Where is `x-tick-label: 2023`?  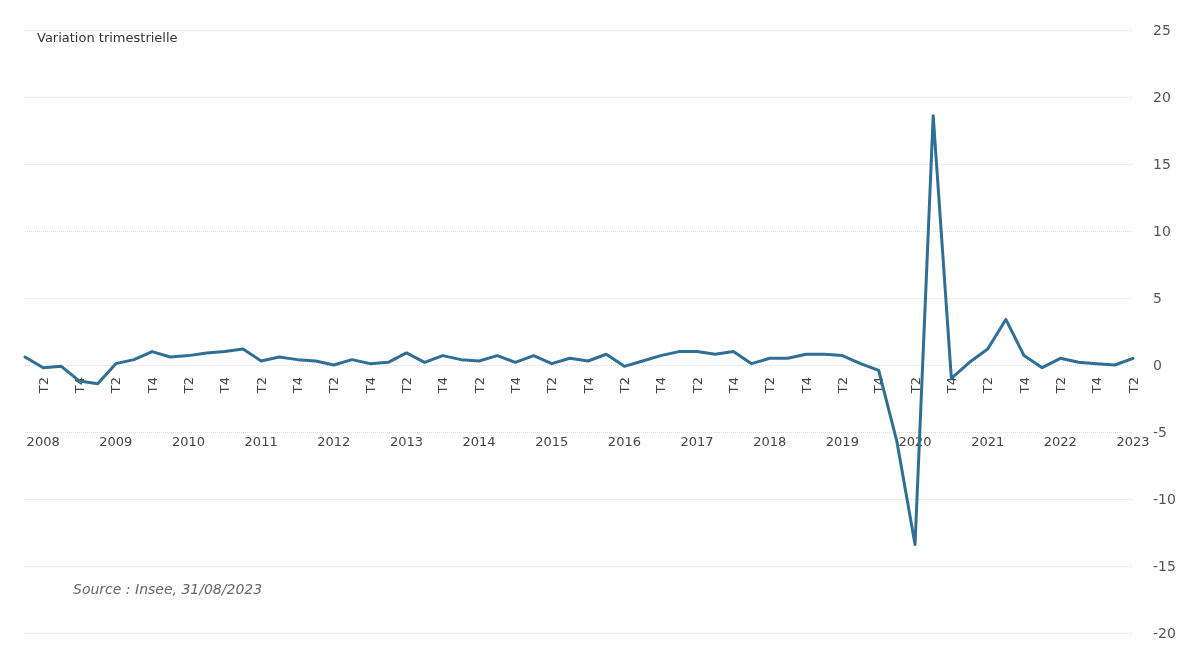
x-tick-label: 2023 is located at coordinates (1133, 441).